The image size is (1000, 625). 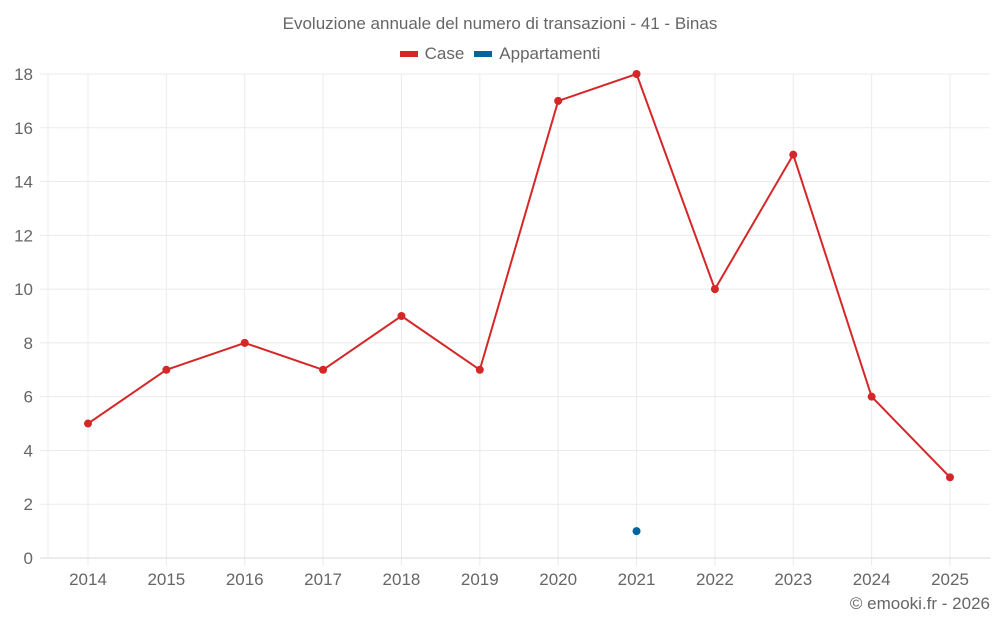 I want to click on y-tick-label: 6, so click(x=28, y=397).